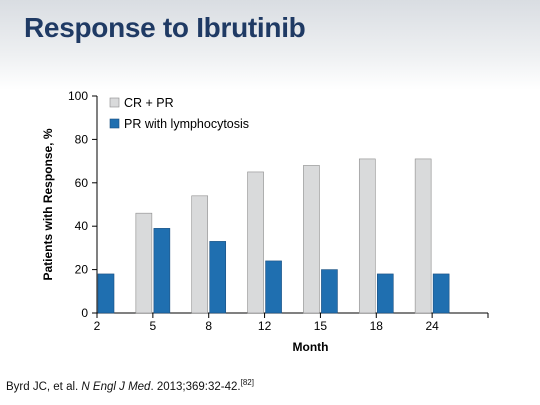 This screenshot has width=540, height=405. Describe the element at coordinates (186, 124) in the screenshot. I see `legend-label: PR with lymphocytosis` at that location.